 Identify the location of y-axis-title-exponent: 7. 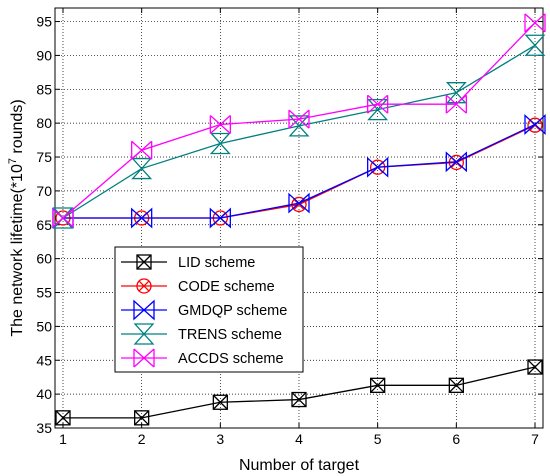
(13, 161).